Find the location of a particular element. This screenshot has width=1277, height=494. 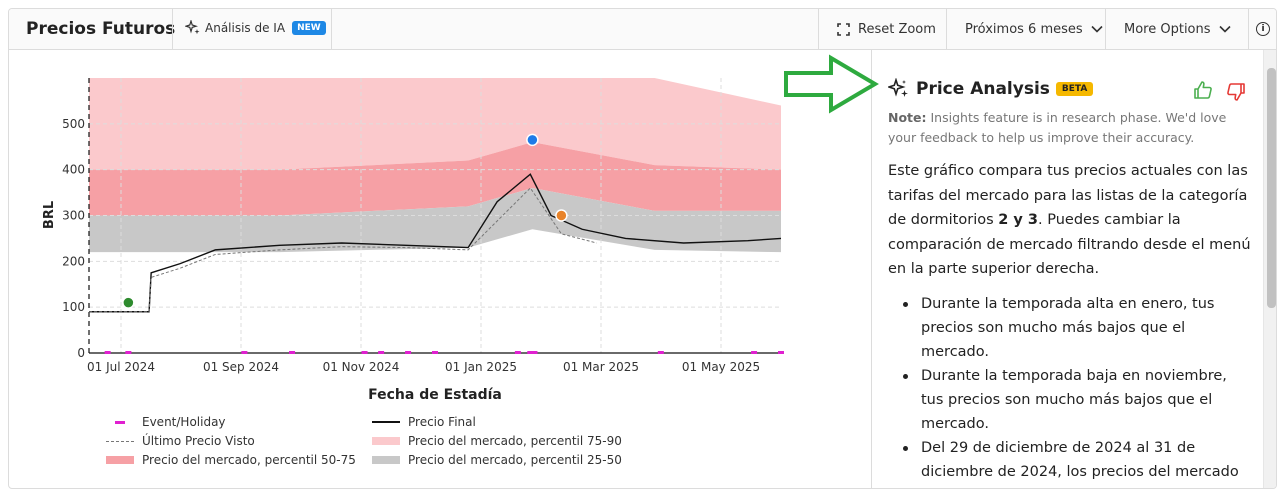

thumbs-down-icon is located at coordinates (1236, 92).